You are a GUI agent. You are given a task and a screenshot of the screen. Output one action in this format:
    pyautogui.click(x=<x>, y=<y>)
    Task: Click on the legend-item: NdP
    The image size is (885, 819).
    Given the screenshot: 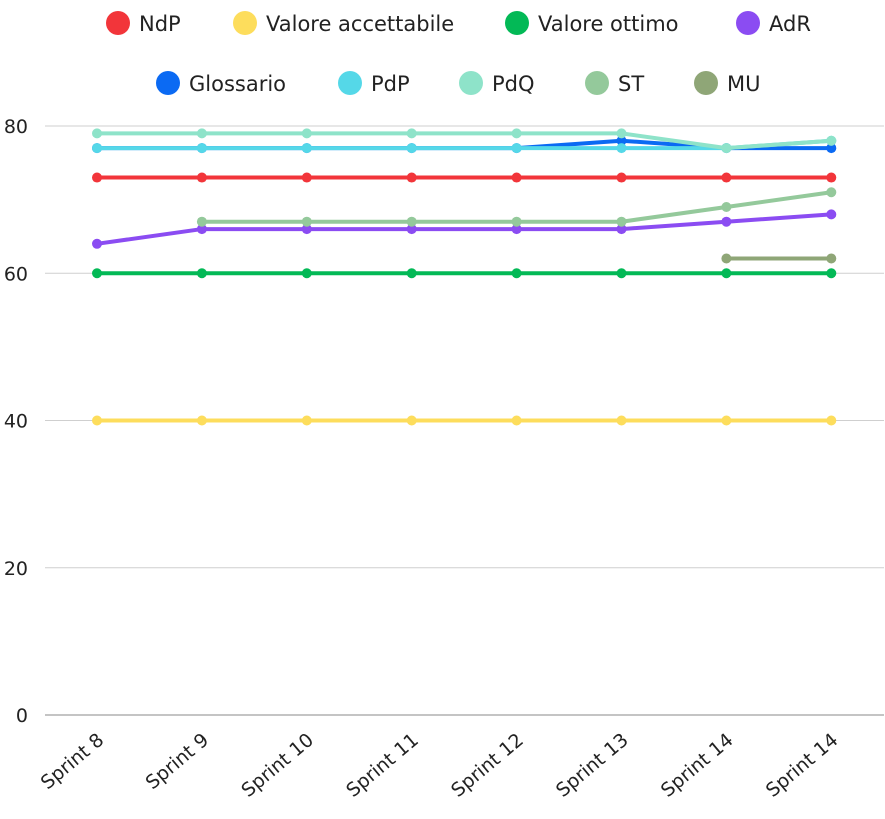 What is the action you would take?
    pyautogui.click(x=143, y=23)
    